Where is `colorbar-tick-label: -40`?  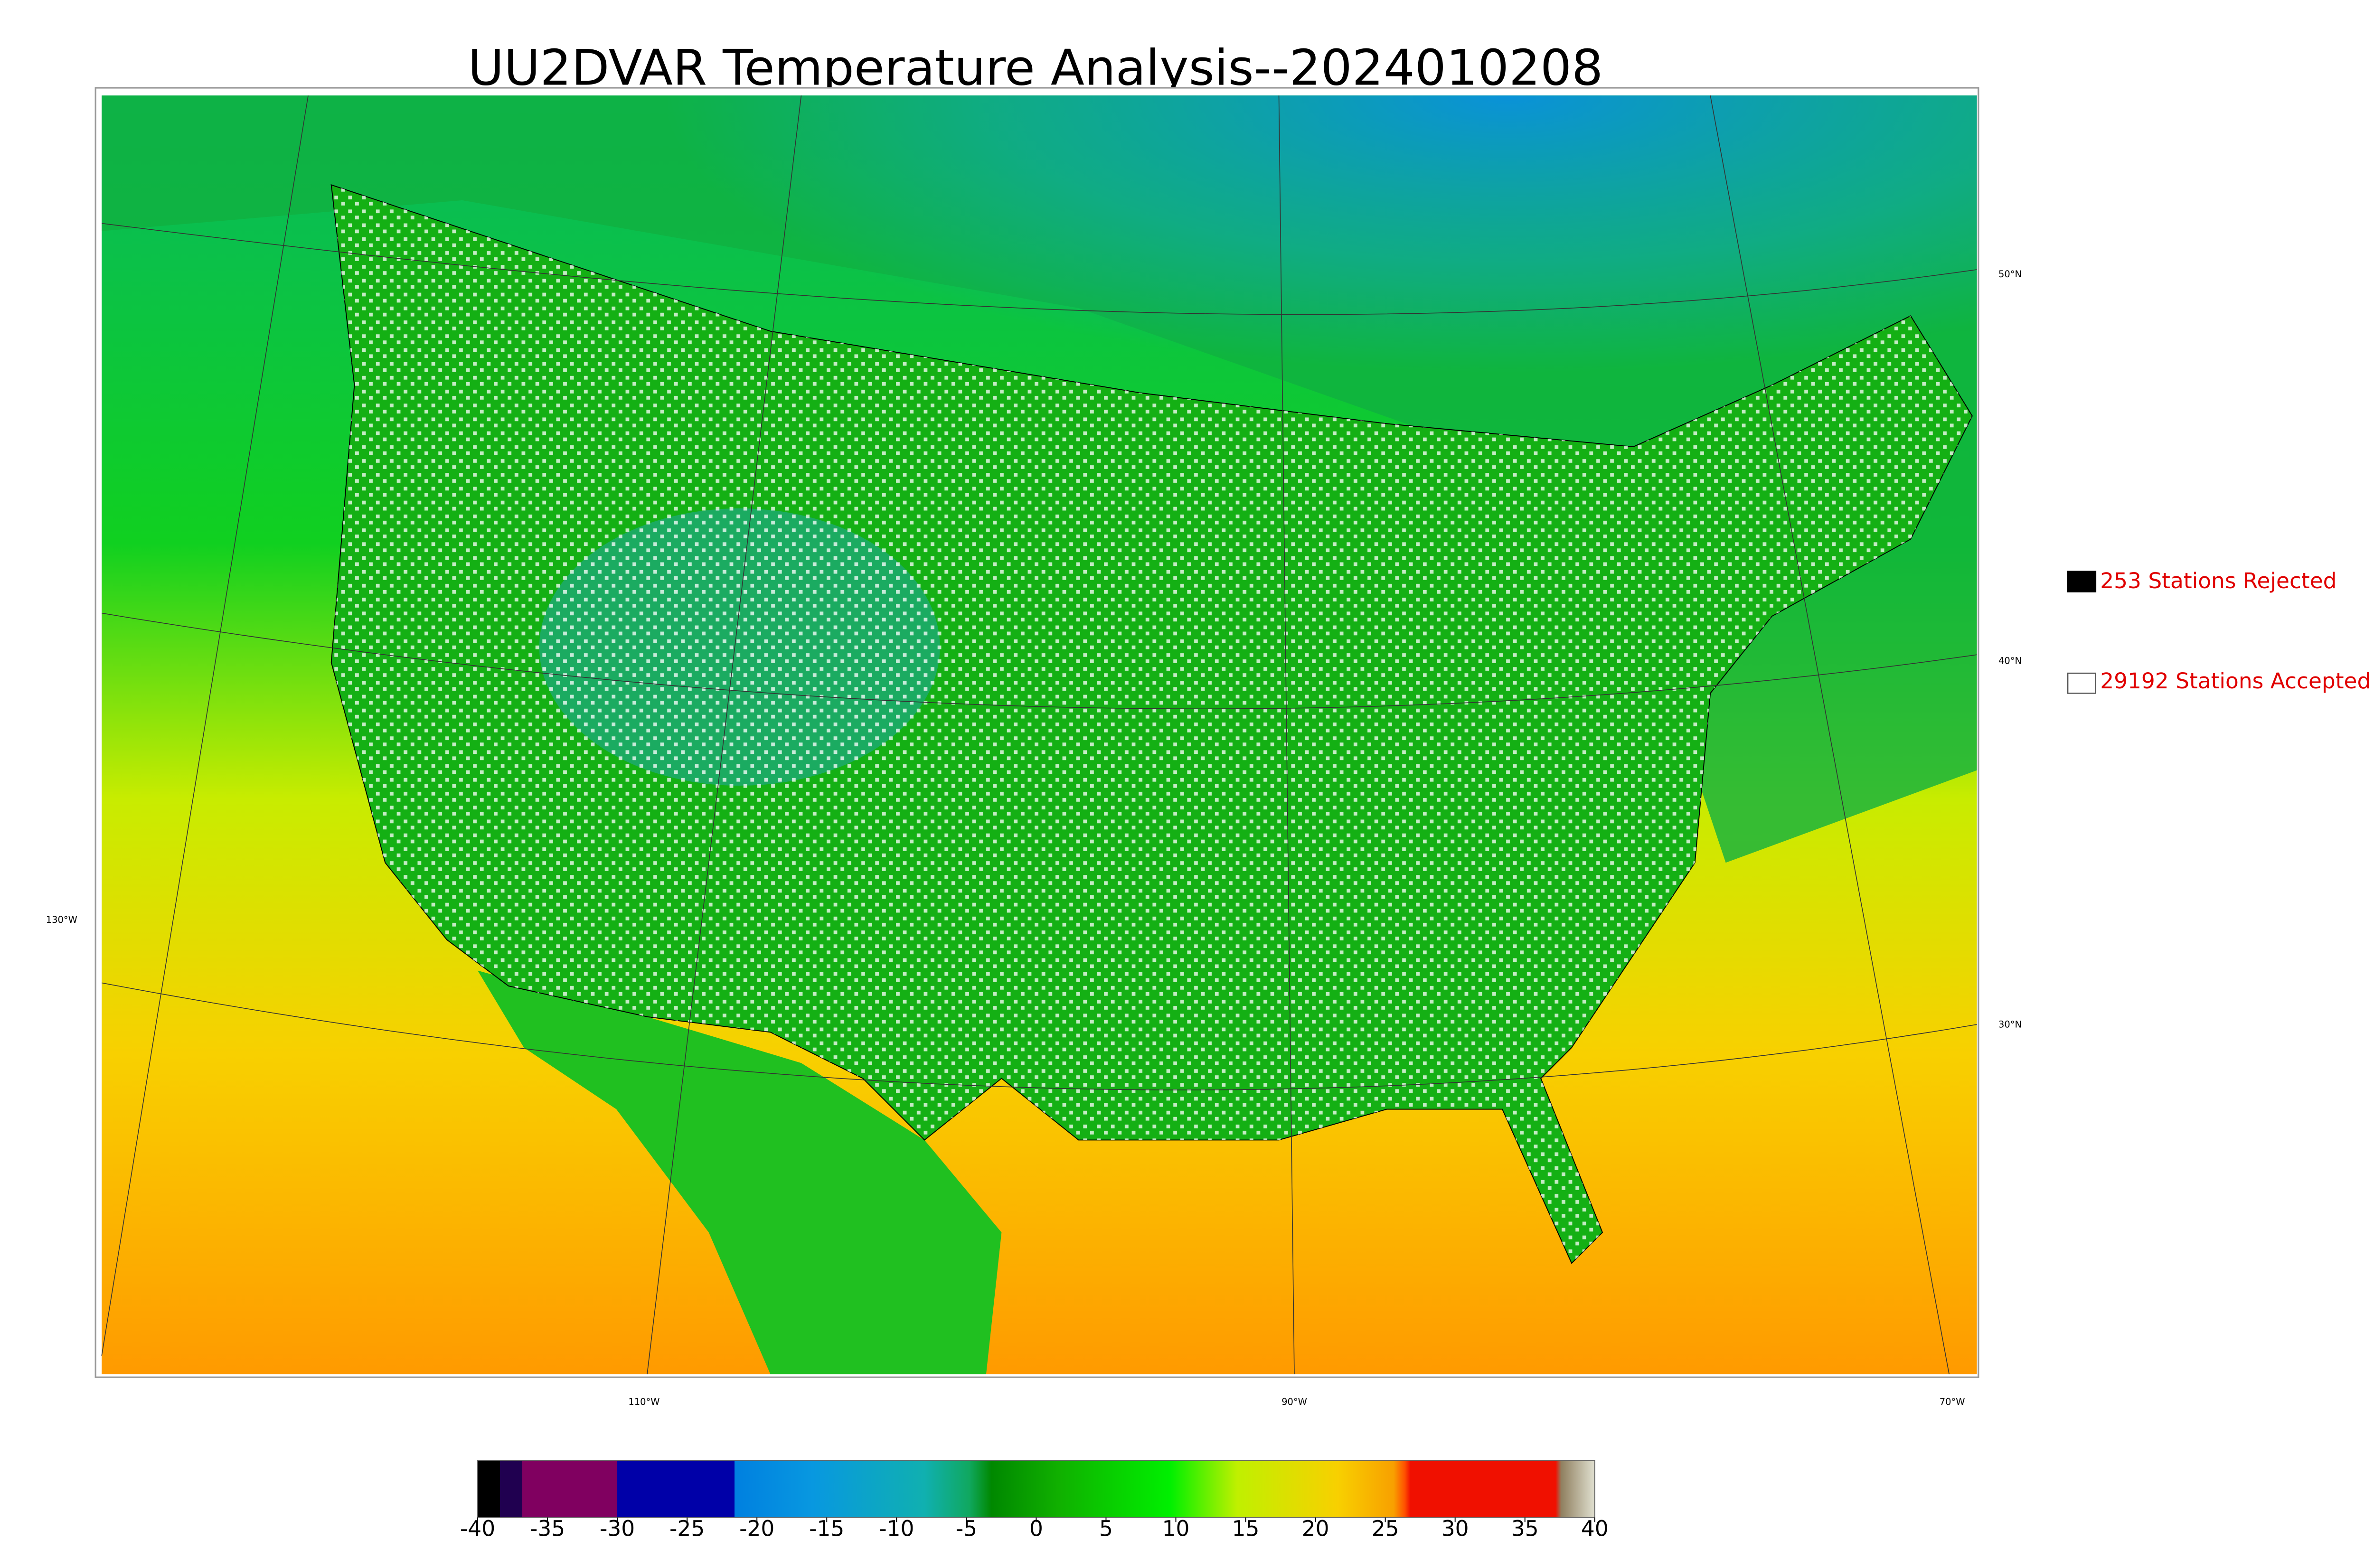
colorbar-tick-label: -40 is located at coordinates (477, 1528).